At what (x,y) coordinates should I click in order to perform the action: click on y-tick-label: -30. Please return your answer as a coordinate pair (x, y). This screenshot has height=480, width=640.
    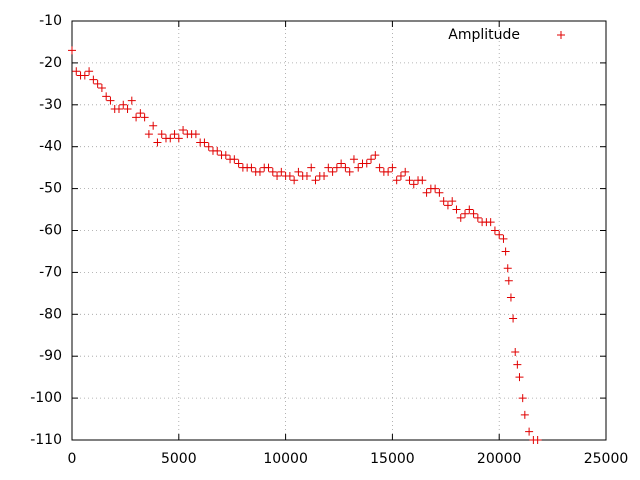
    Looking at the image, I should click on (50, 105).